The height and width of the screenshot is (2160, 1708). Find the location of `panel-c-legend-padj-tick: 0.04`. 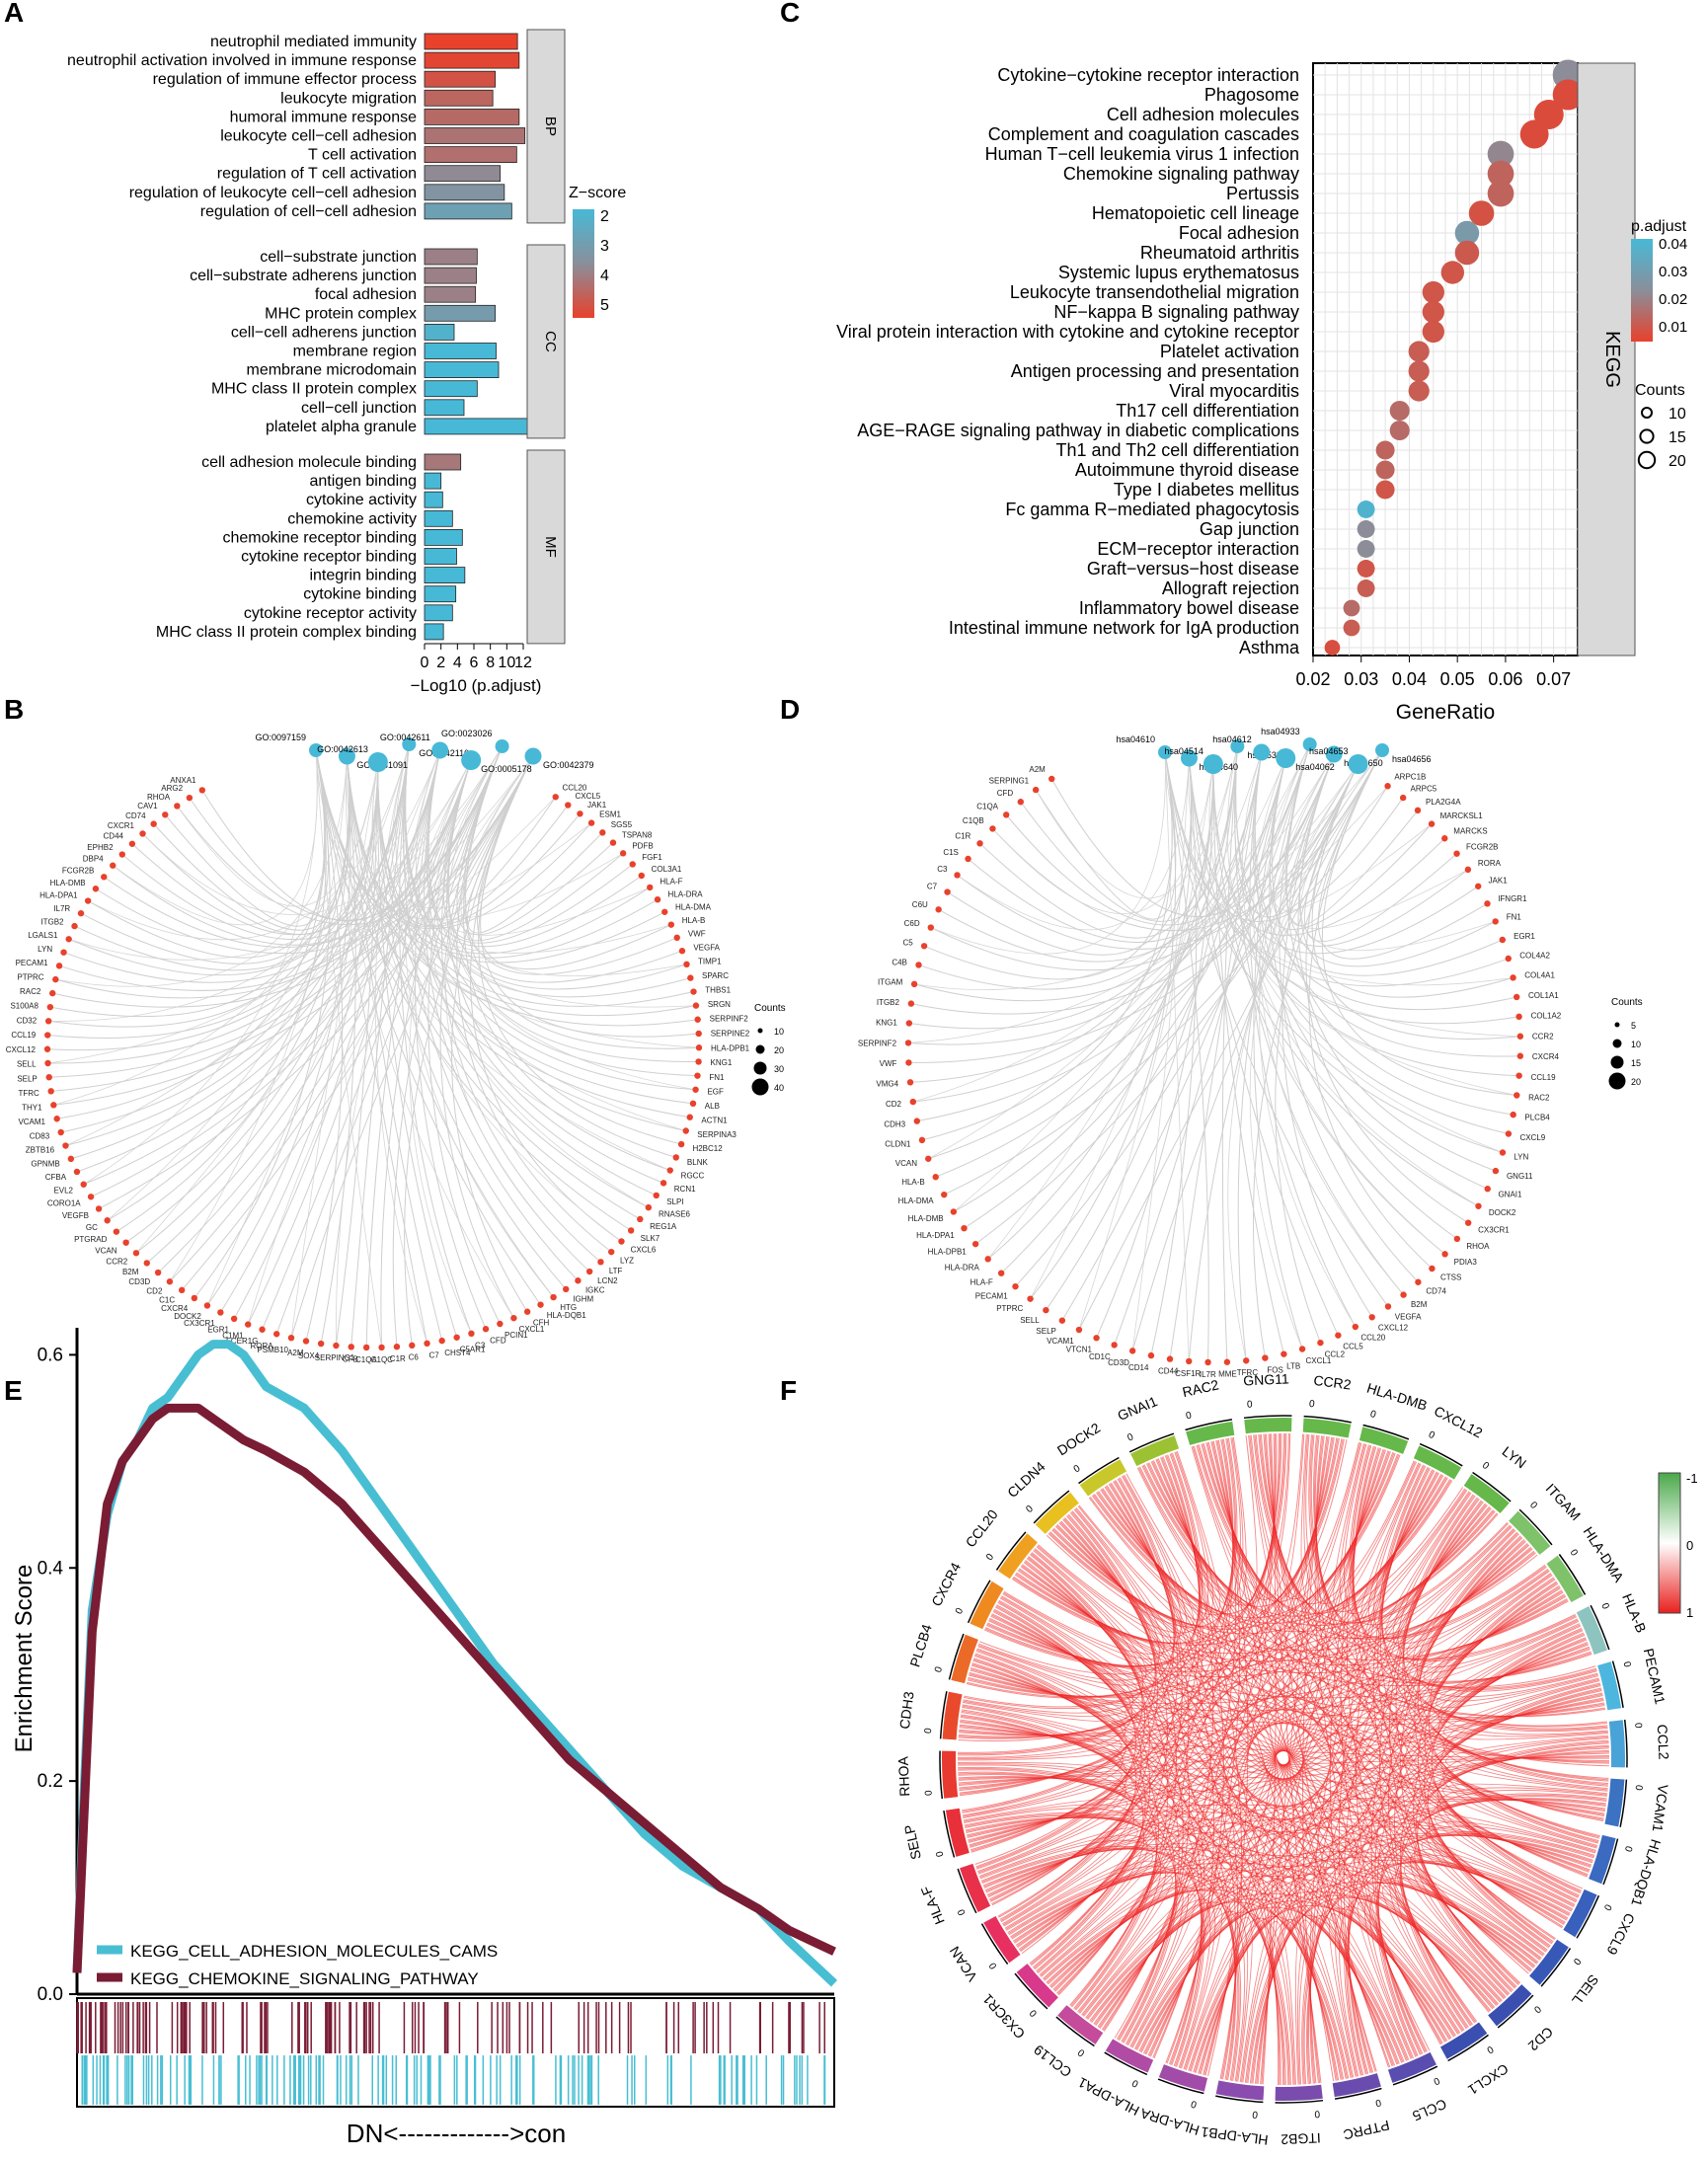

panel-c-legend-padj-tick: 0.04 is located at coordinates (1673, 245).